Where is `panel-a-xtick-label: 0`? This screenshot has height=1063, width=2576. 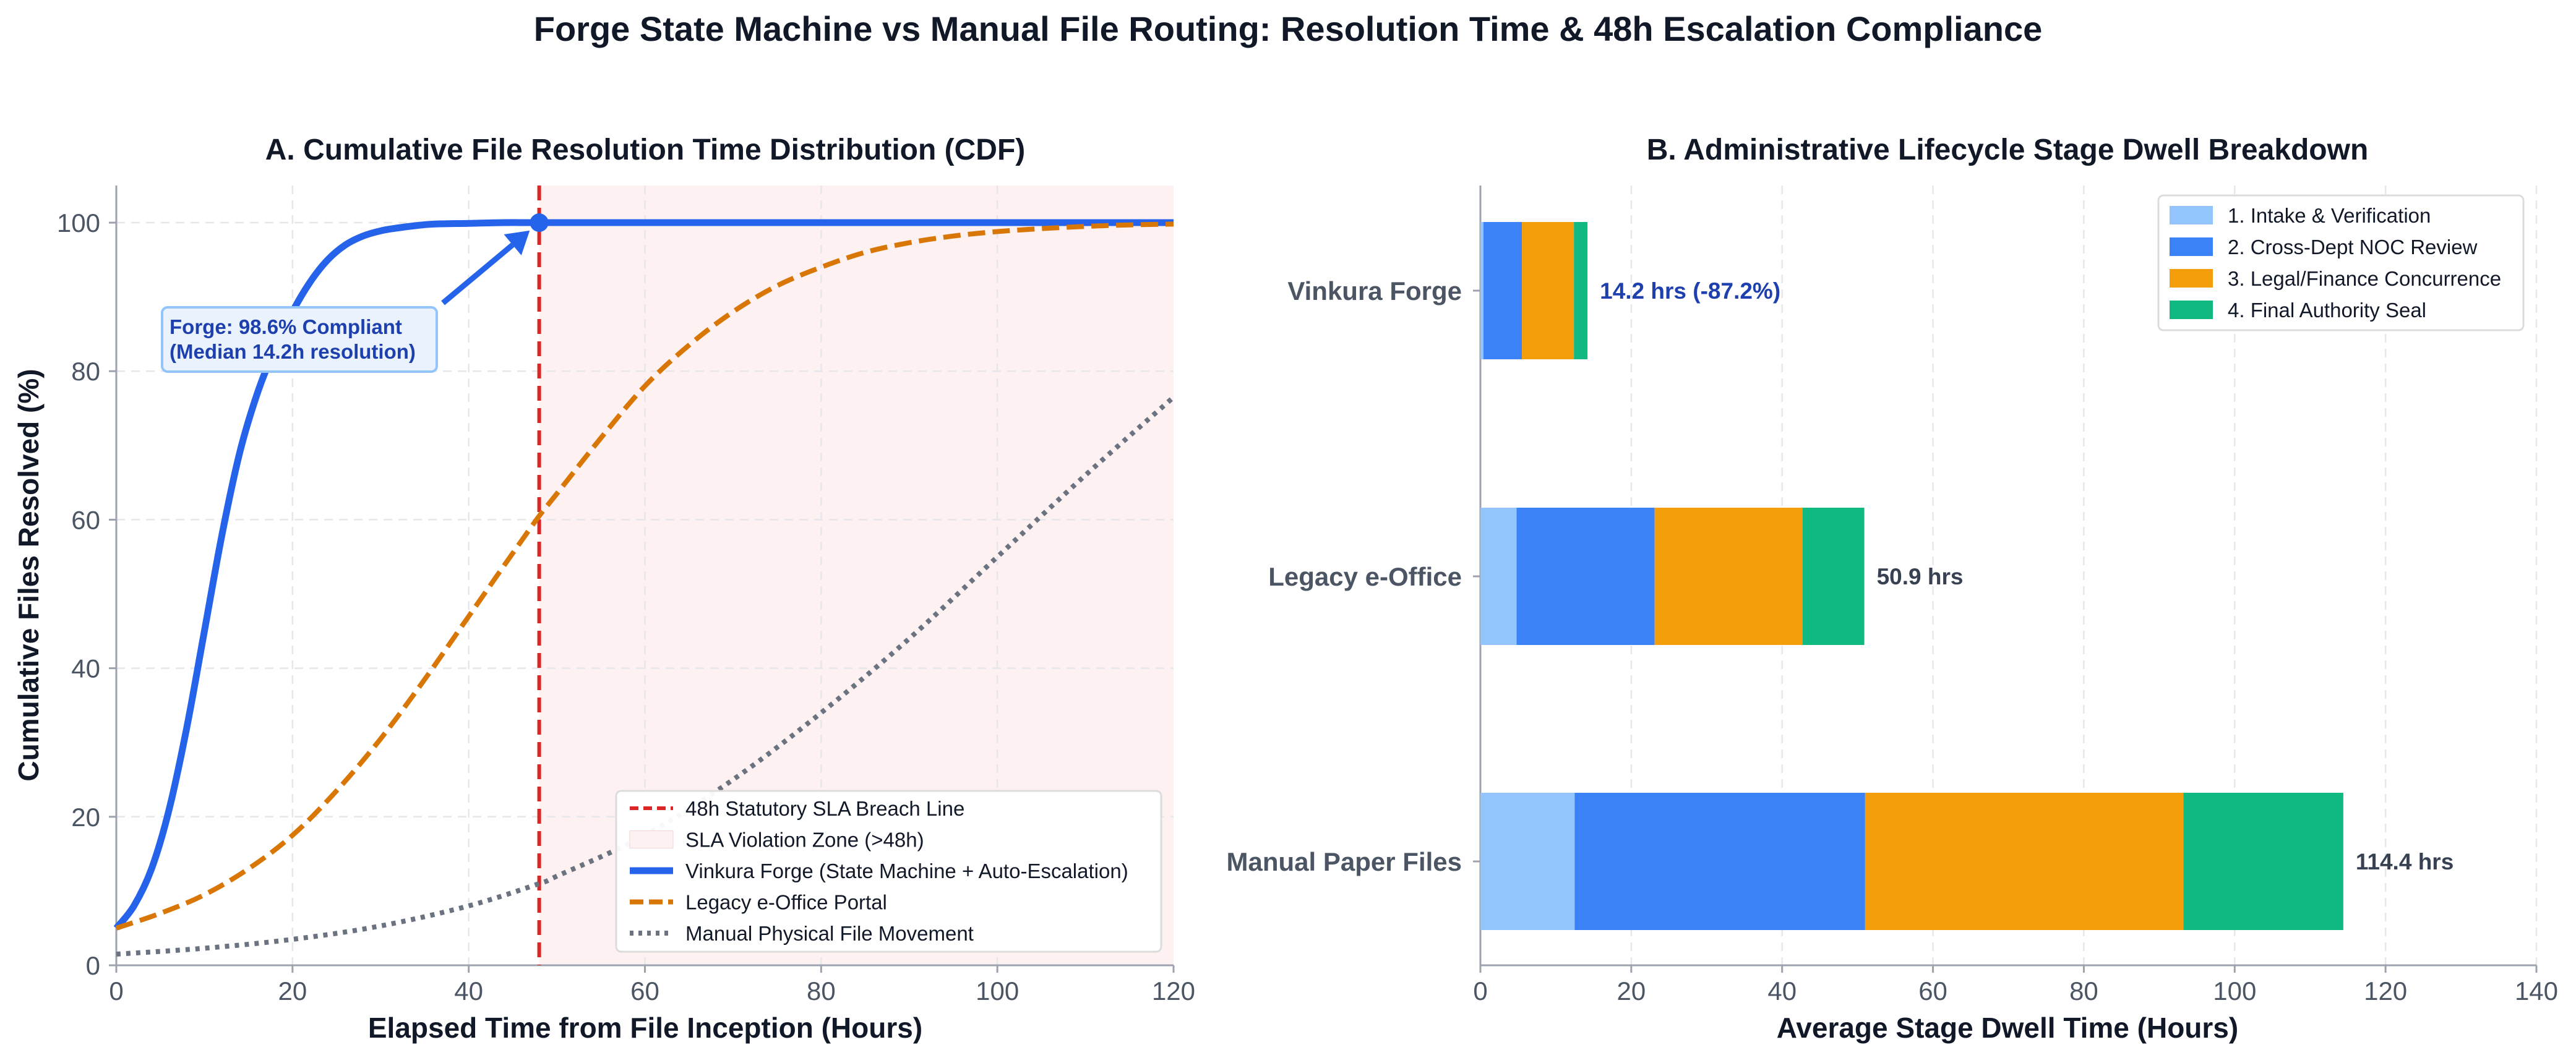 panel-a-xtick-label: 0 is located at coordinates (116, 990).